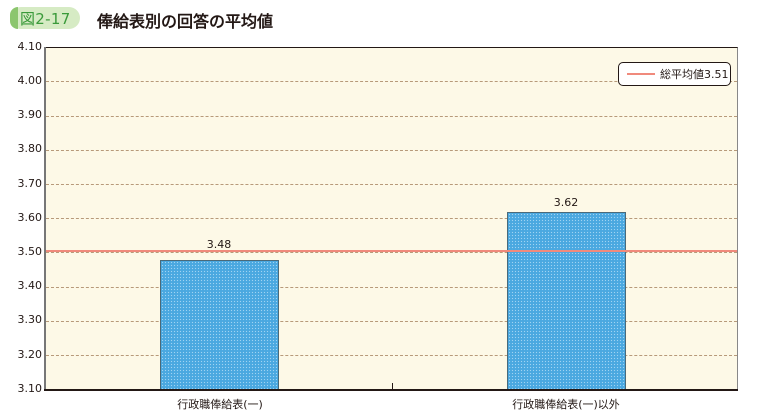 This screenshot has width=760, height=415. Describe the element at coordinates (185, 21) in the screenshot. I see `chart-title: 俸給表別の回答の平均値` at that location.